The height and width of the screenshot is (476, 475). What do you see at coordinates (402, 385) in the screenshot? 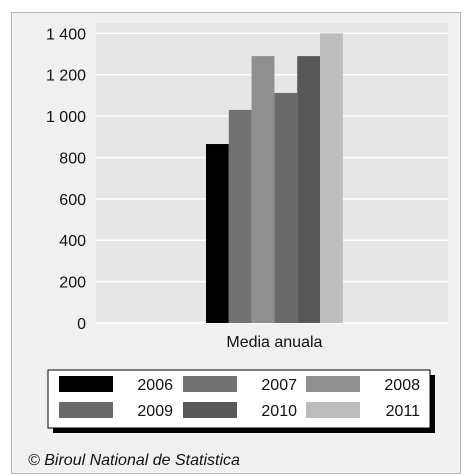
I see `legend-label-2008: 2008` at bounding box center [402, 385].